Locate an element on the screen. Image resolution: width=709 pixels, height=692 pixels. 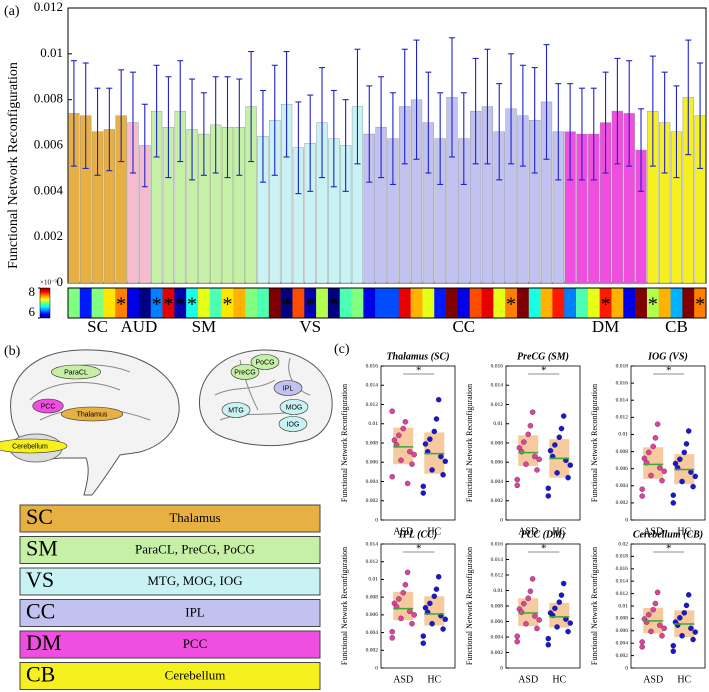
network-abbrev: SC is located at coordinates (39, 516).